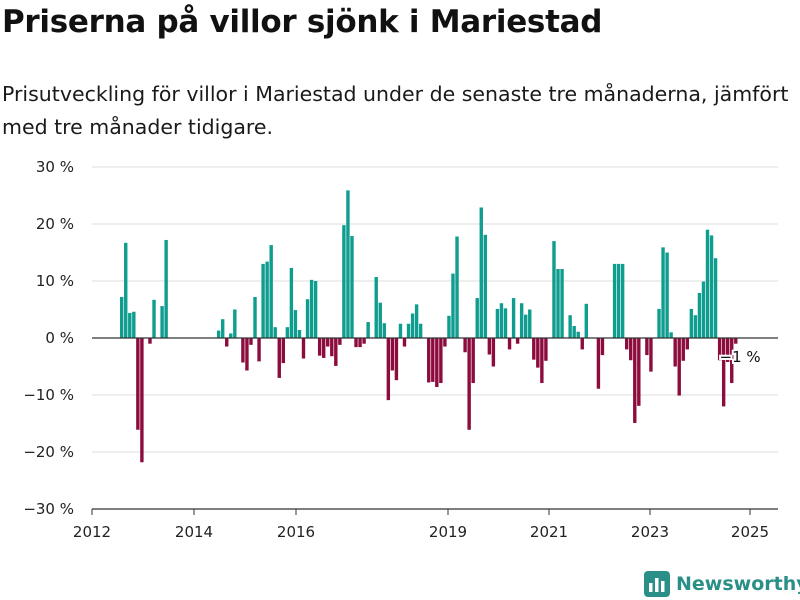  What do you see at coordinates (55, 224) in the screenshot?
I see `y-tick-label: 20 %` at bounding box center [55, 224].